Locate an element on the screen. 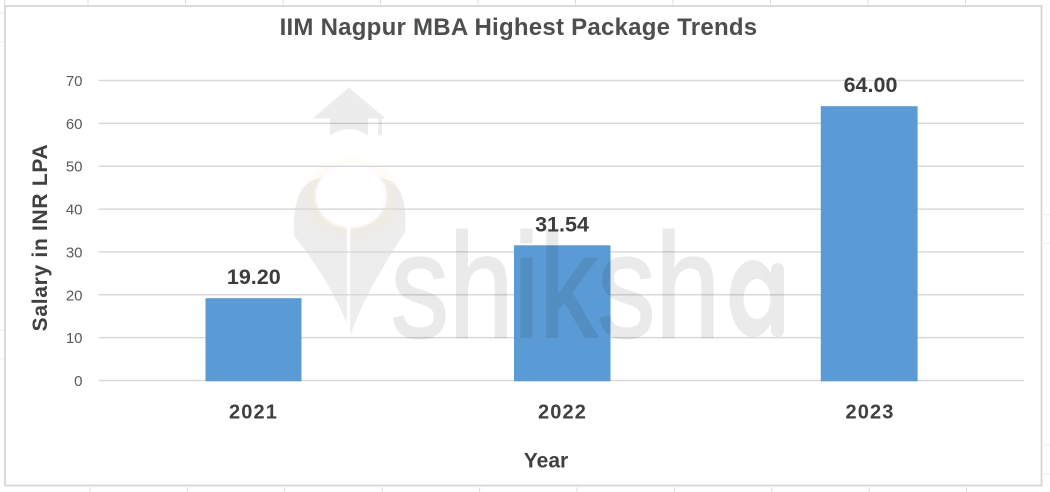 The height and width of the screenshot is (492, 1050). svg-text: 31.54 is located at coordinates (562, 225).